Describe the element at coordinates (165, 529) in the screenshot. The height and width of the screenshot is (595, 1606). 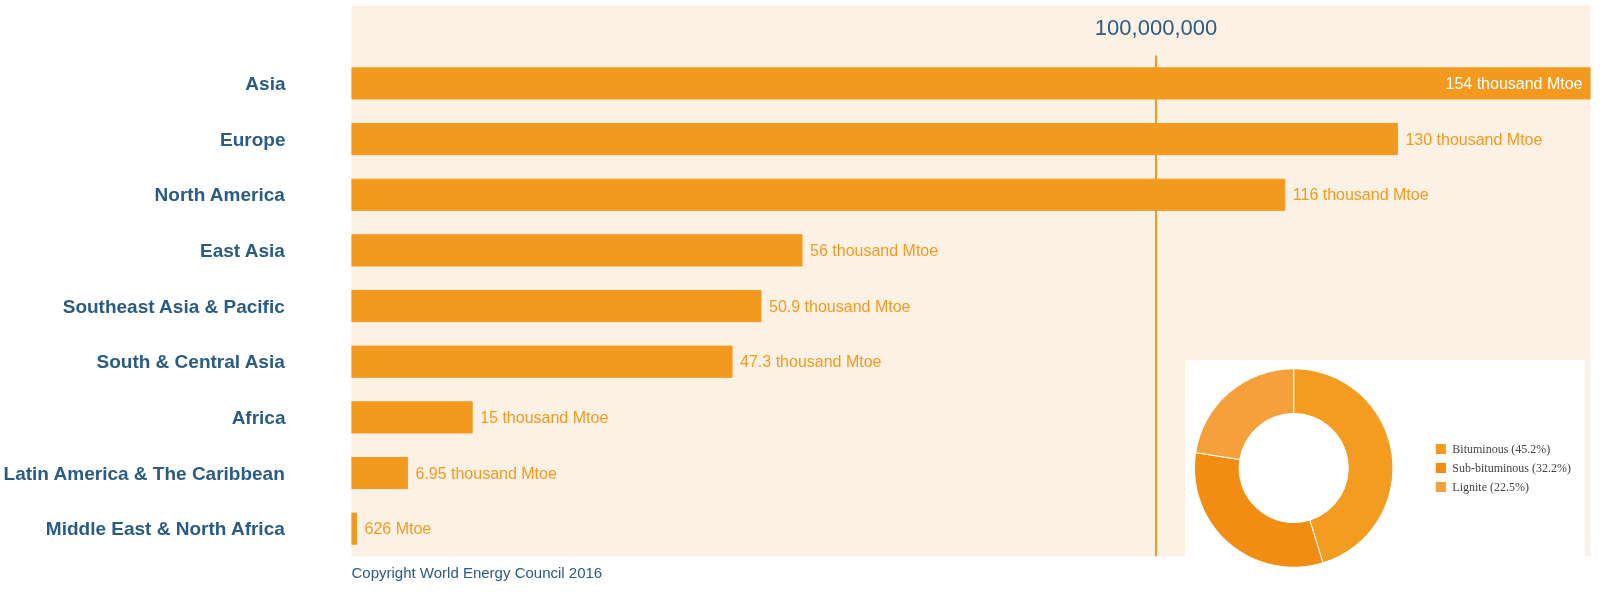
I see `y-tick-label: Middle East & North Africa` at that location.